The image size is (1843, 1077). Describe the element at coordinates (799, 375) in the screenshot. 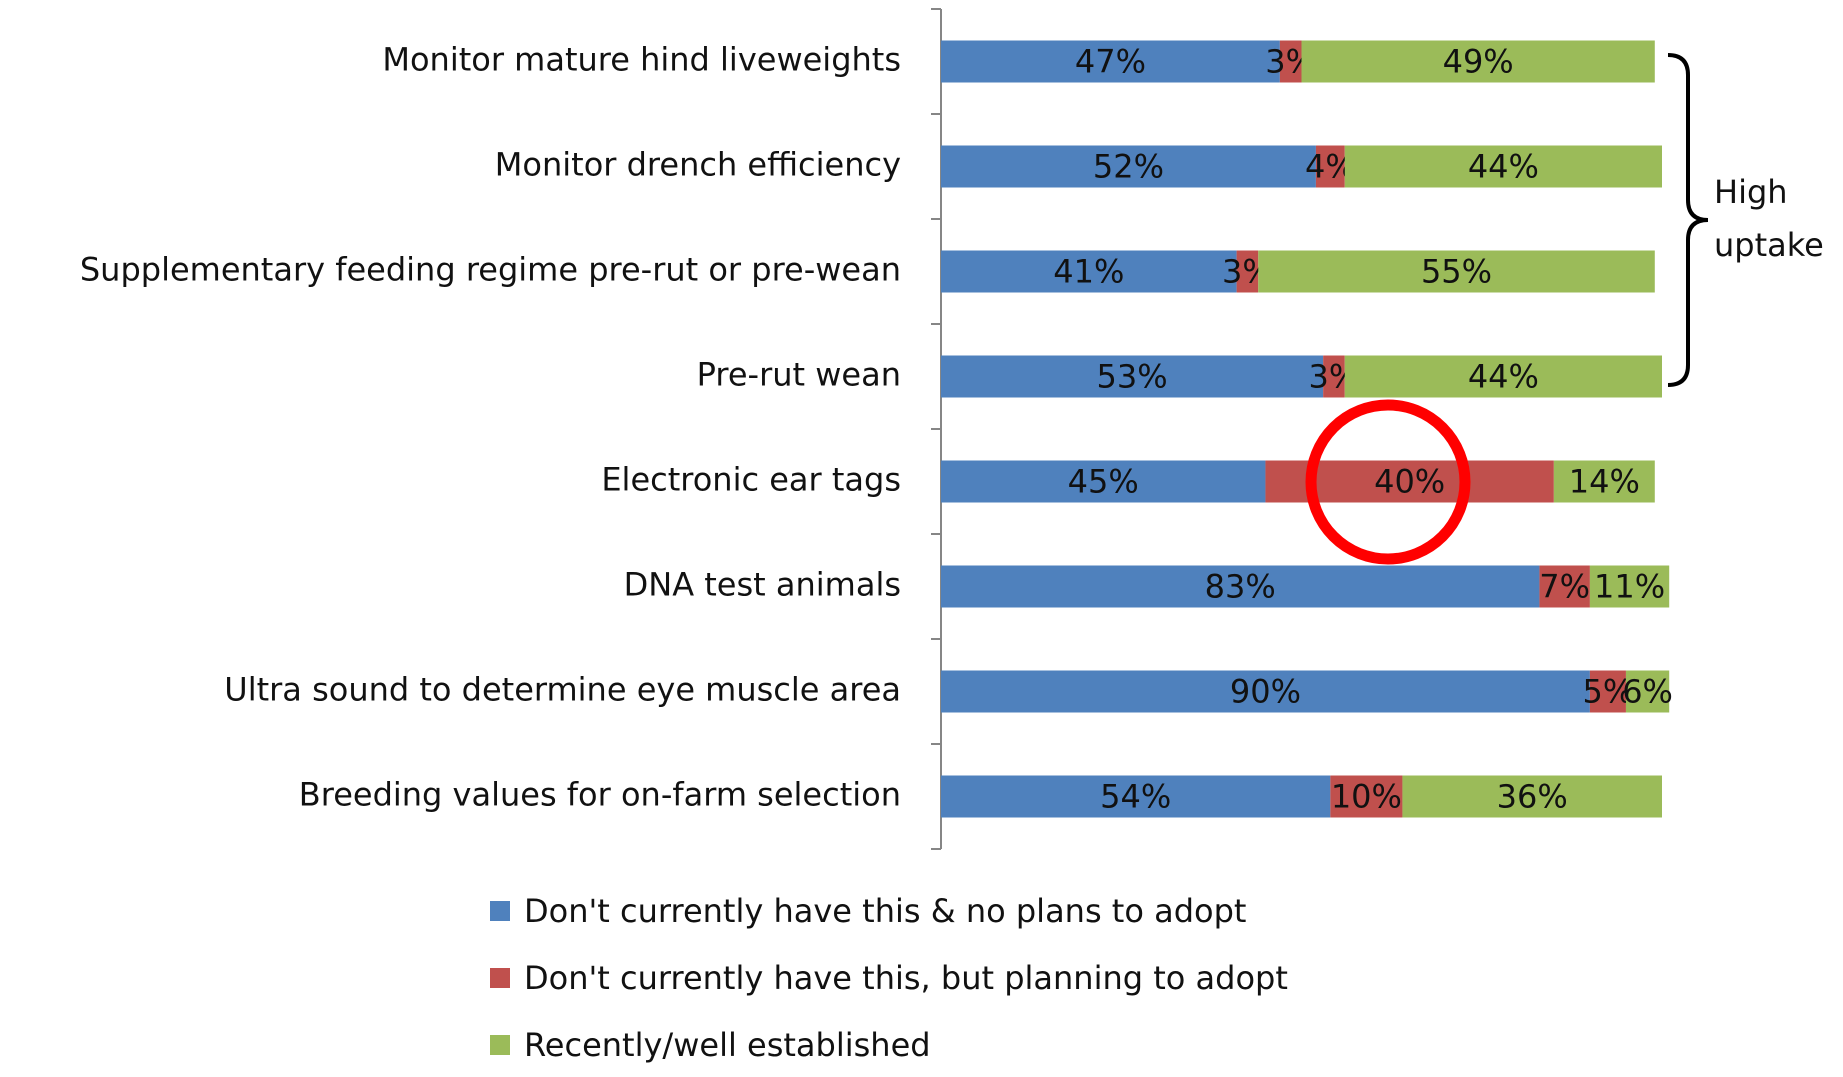

I see `category-label: Pre-rut wean` at that location.